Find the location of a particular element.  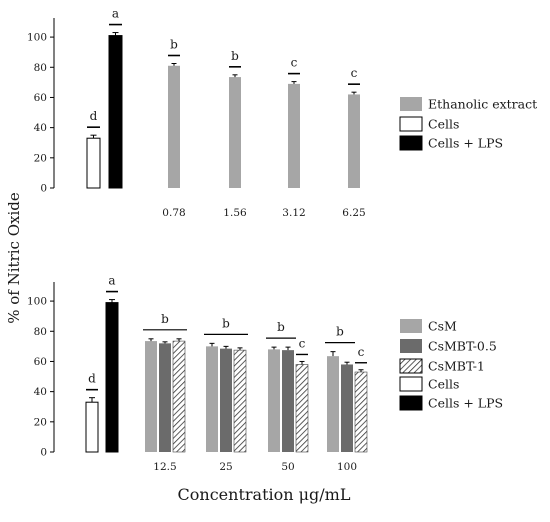

x-tick-label: 100 is located at coordinates (347, 467).